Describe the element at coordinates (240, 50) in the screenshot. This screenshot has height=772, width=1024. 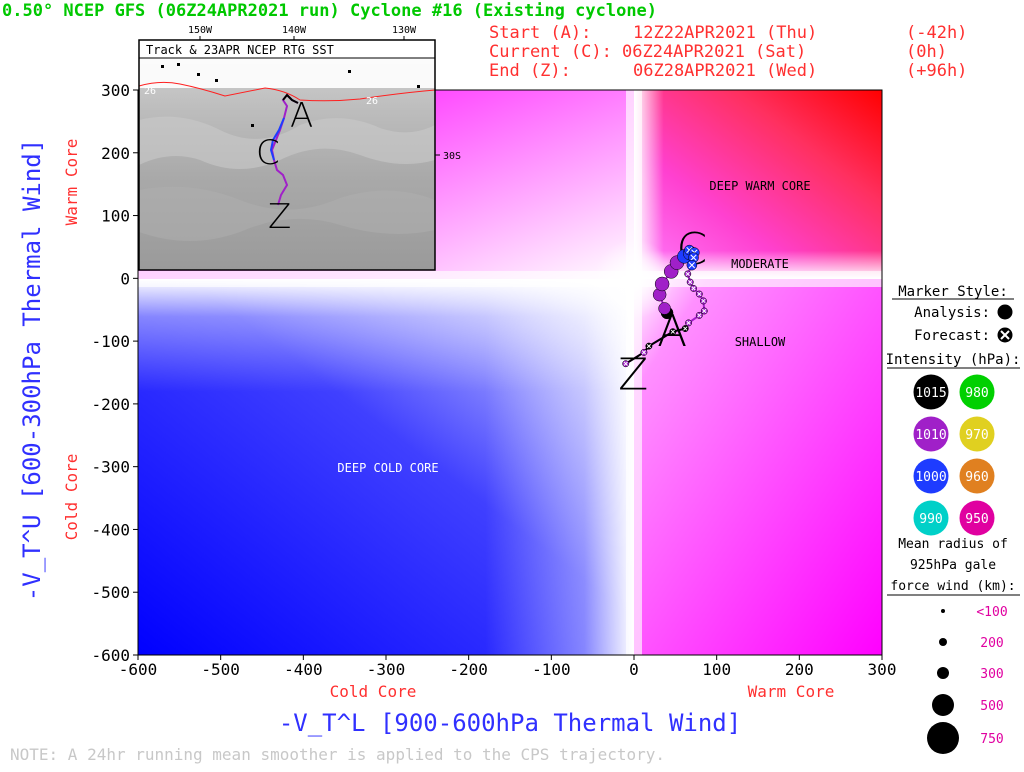
I see `inset-title: Track & 23APR NCEP RTG SST` at that location.